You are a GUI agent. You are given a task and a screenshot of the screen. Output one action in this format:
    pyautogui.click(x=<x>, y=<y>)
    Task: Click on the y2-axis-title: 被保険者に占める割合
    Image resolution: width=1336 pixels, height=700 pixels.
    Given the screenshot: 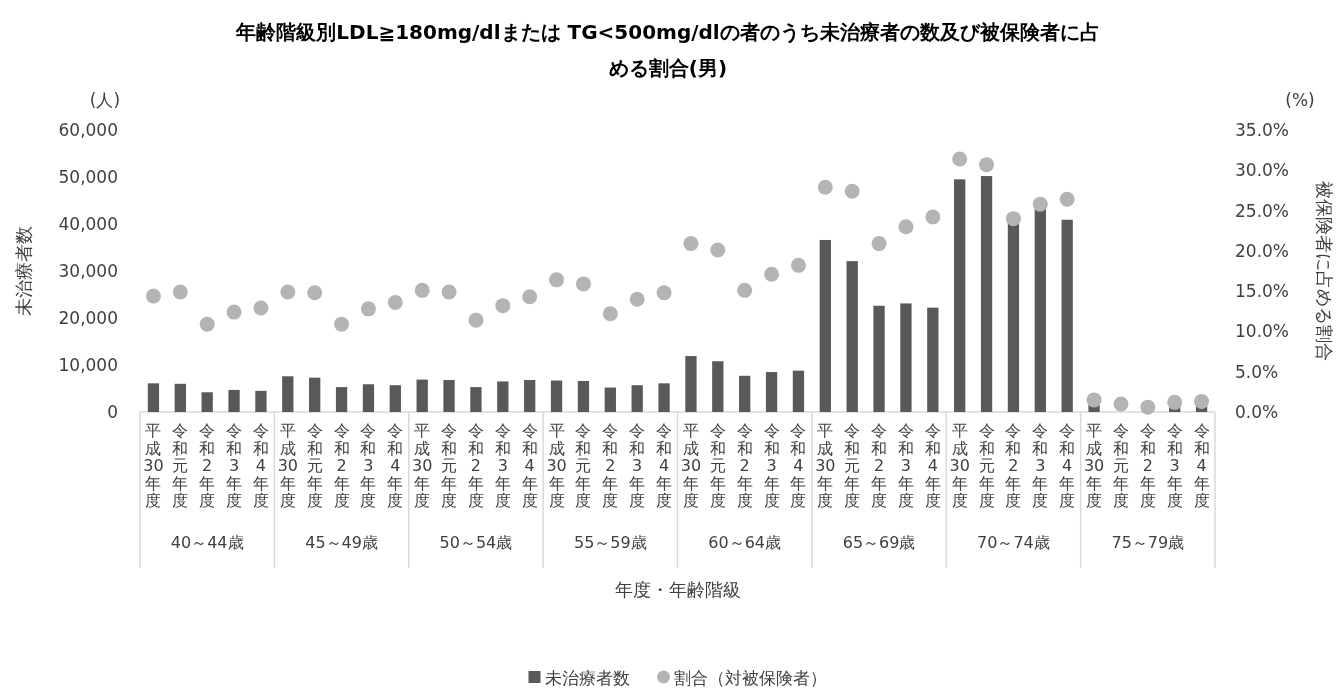 What is the action you would take?
    pyautogui.click(x=1324, y=271)
    